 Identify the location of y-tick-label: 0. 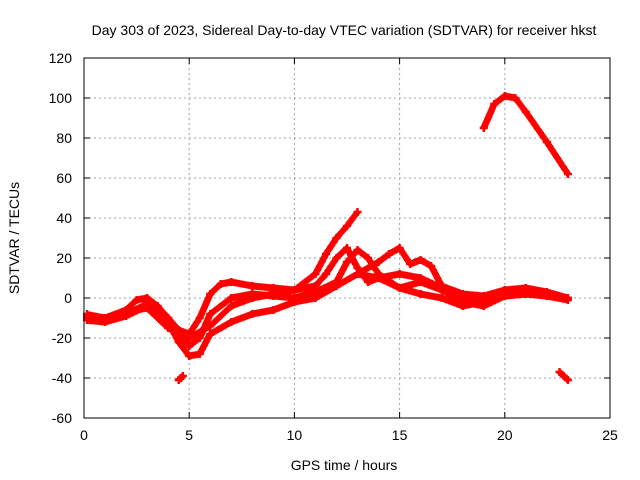
(68, 298).